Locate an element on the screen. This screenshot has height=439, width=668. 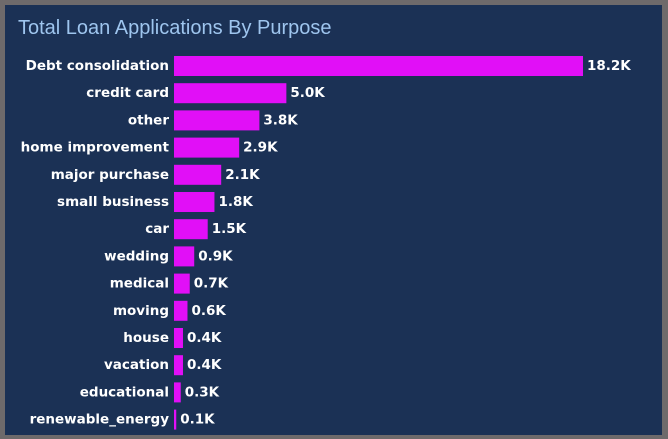
category-label: moving is located at coordinates (141, 311).